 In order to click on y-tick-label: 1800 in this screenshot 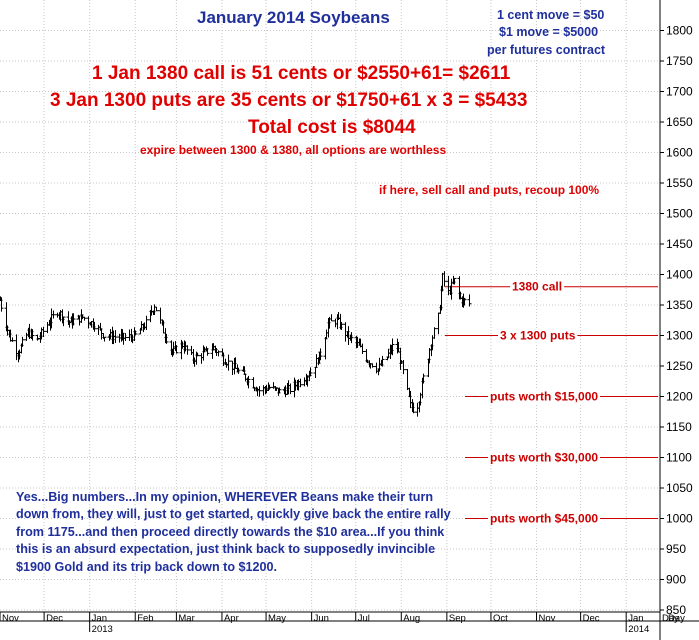, I will do `click(679, 31)`.